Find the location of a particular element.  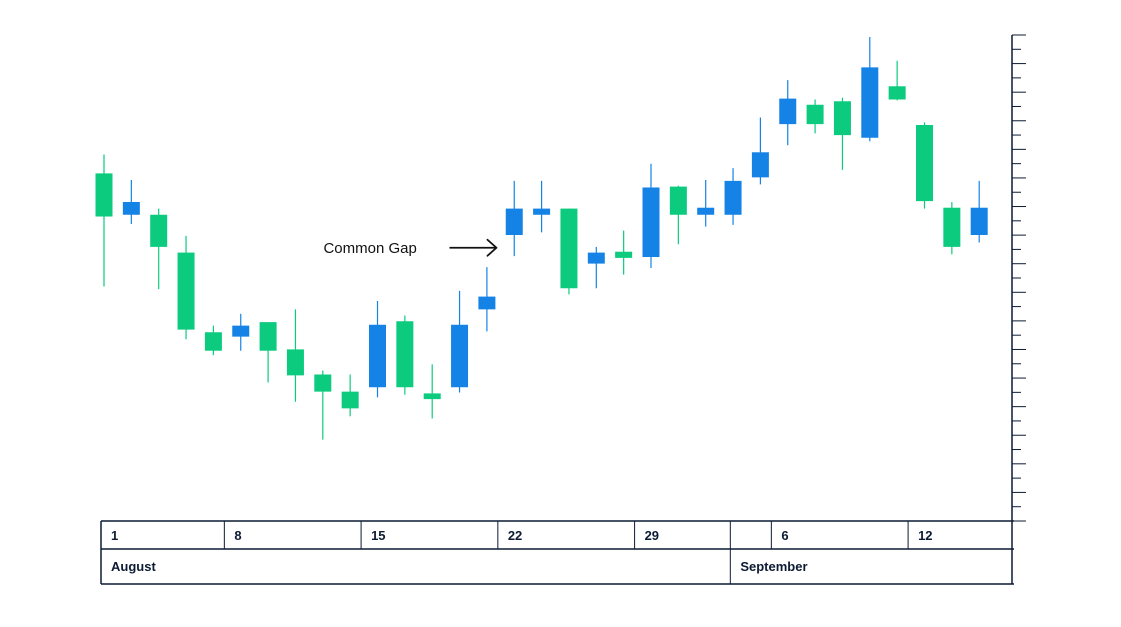

arrow-head-icon is located at coordinates (492, 247).